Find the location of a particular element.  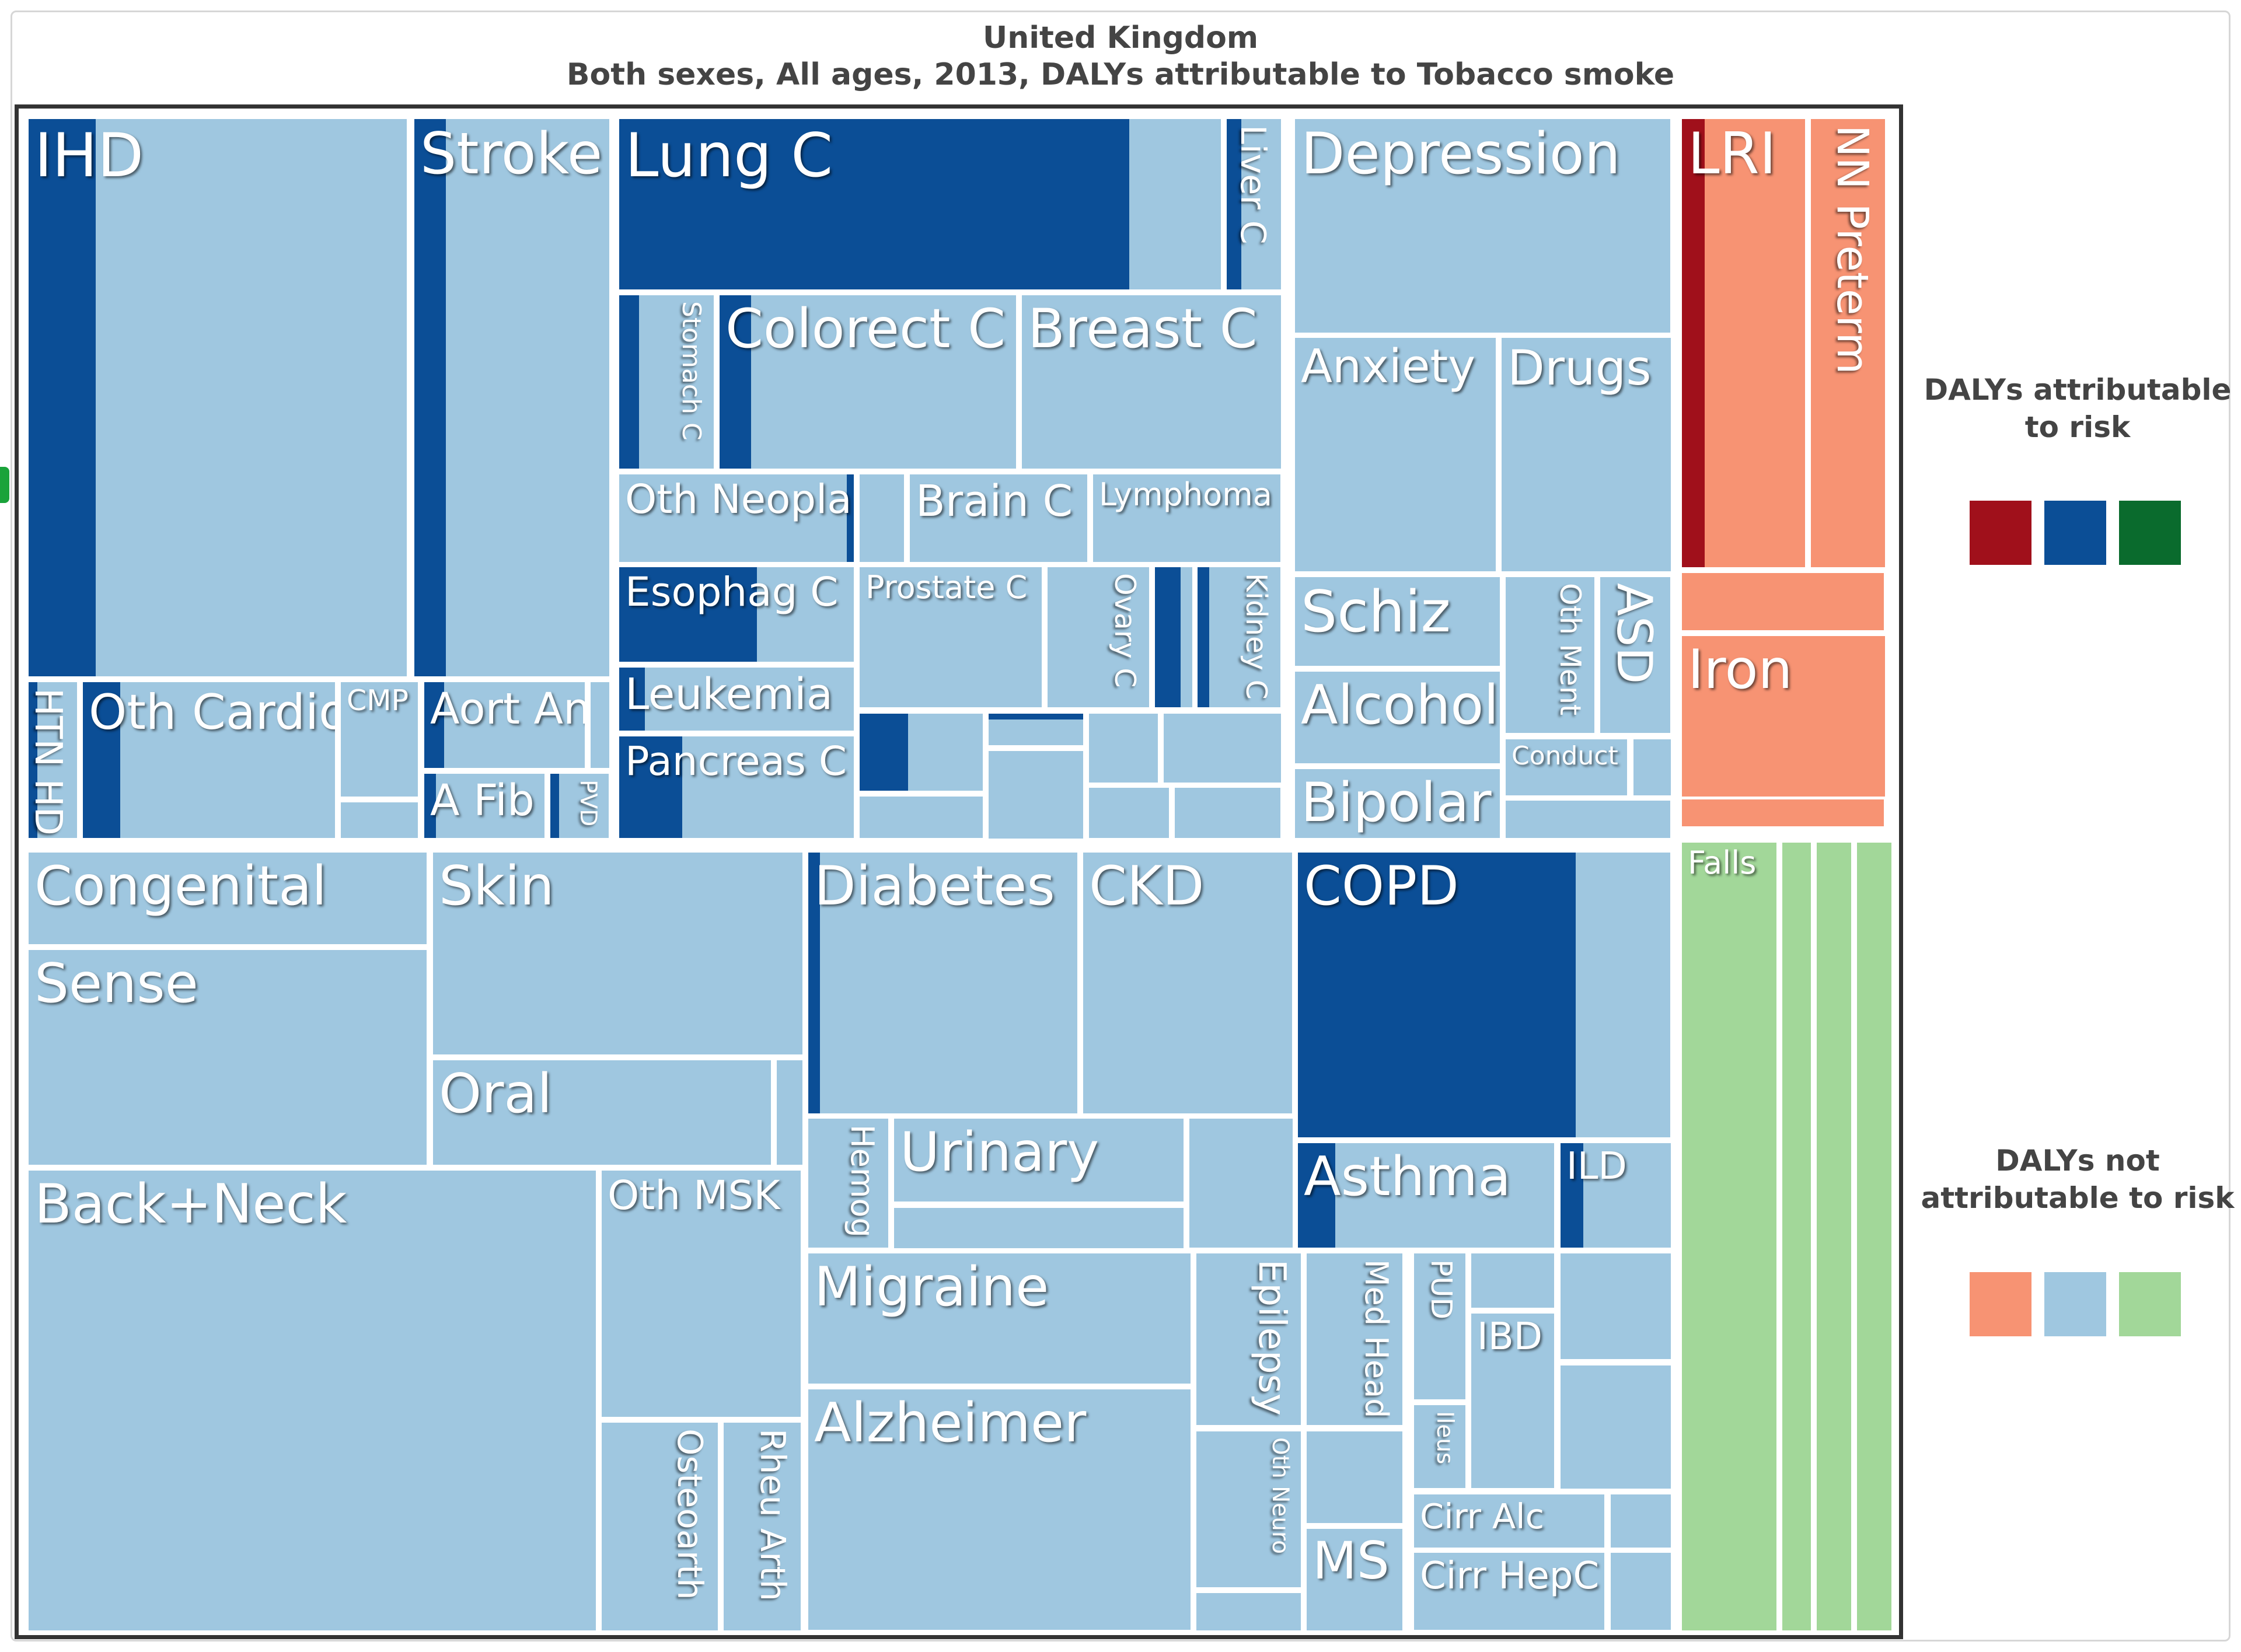

cell-asthma: Asthma is located at coordinates (1426, 1196).